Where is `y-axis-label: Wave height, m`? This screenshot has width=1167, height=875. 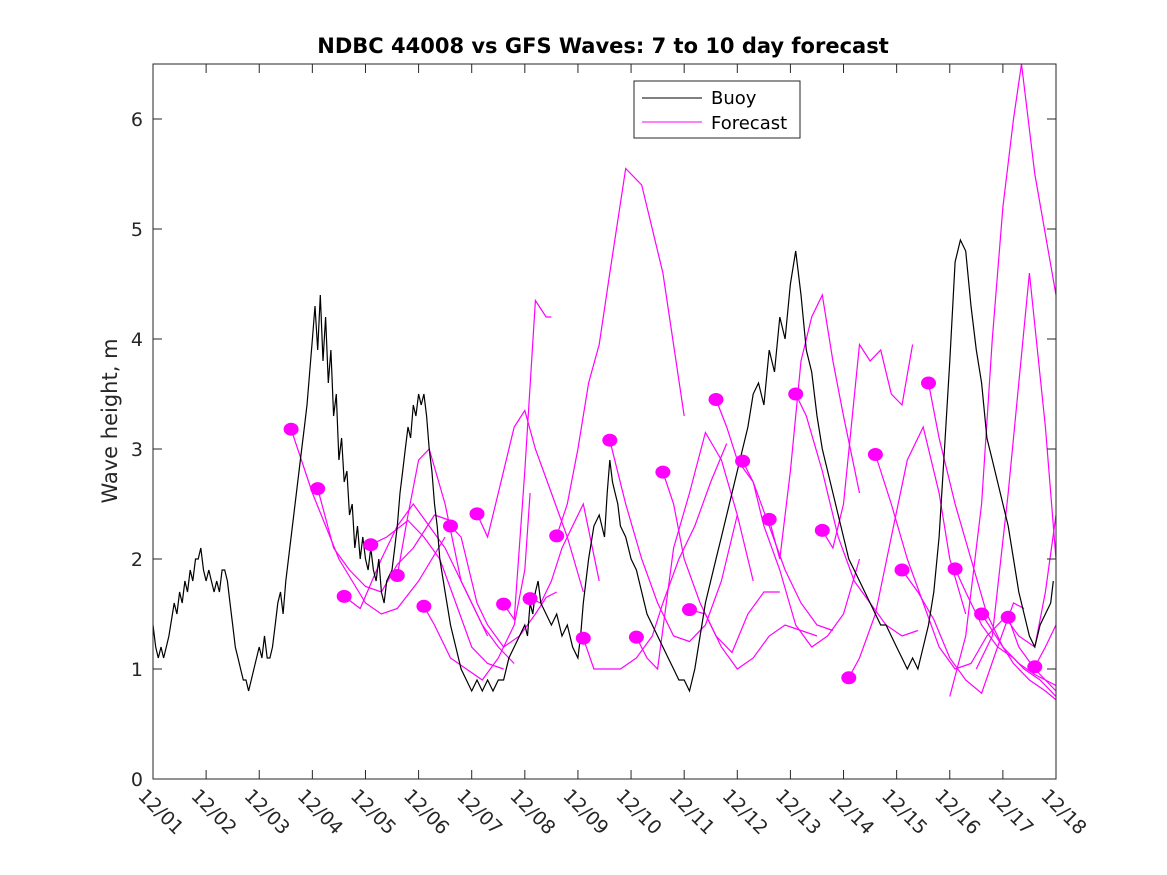 y-axis-label: Wave height, m is located at coordinates (110, 420).